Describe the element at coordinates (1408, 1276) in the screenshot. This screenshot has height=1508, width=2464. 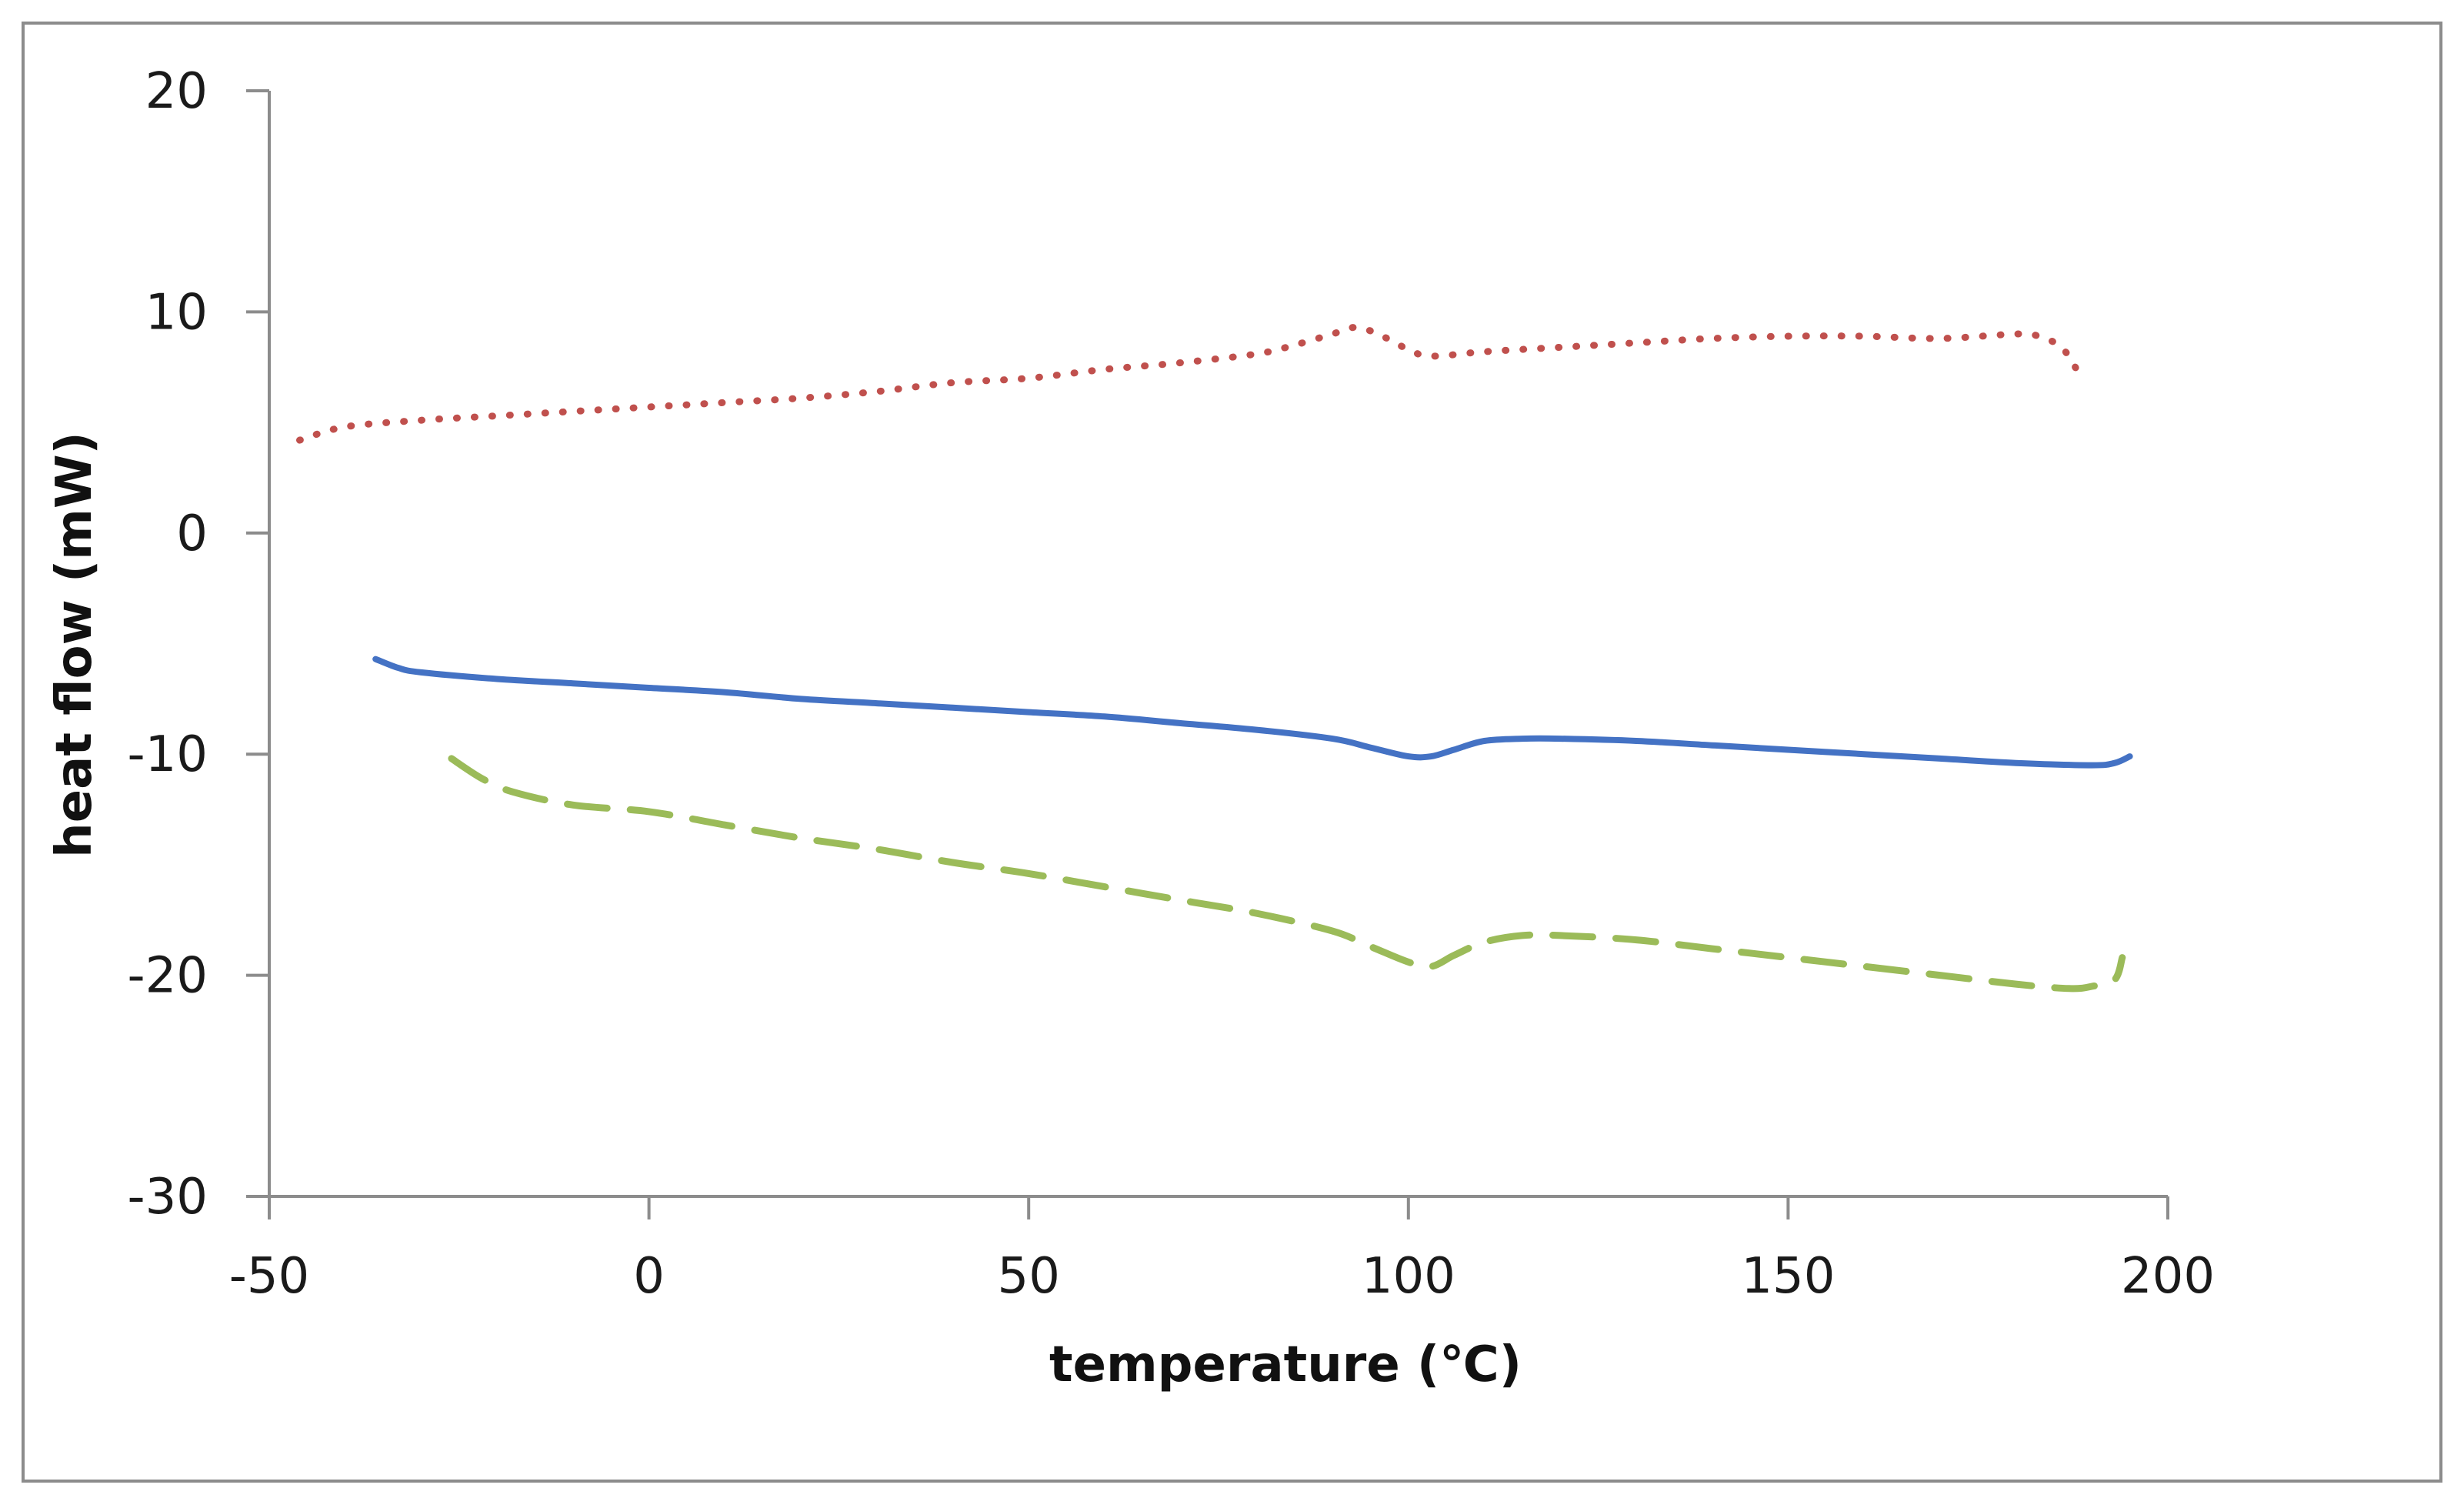
I see `x-tick-label: 100` at that location.